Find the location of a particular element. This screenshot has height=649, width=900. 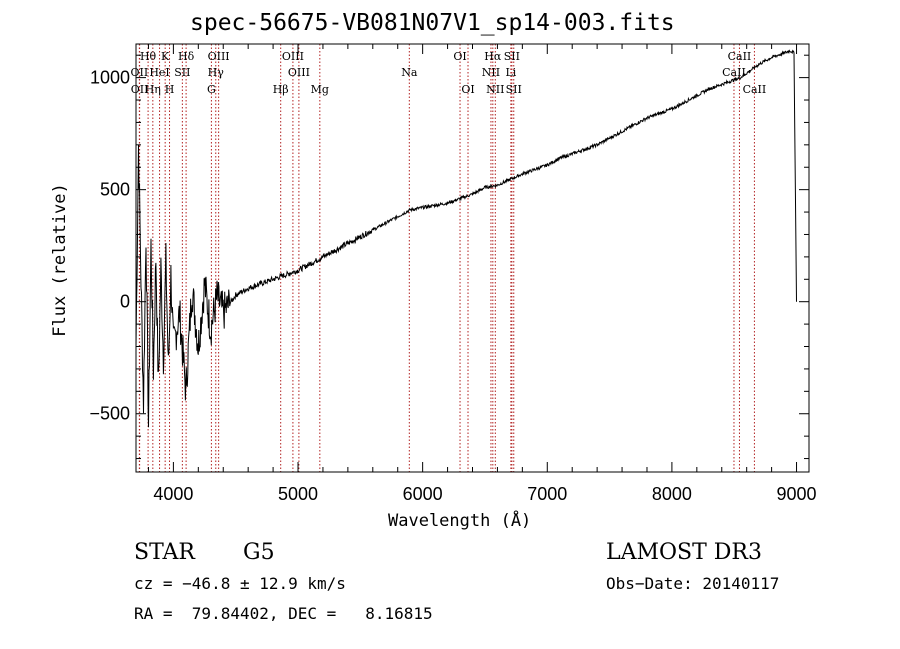

object-subclass: G5 is located at coordinates (259, 552).